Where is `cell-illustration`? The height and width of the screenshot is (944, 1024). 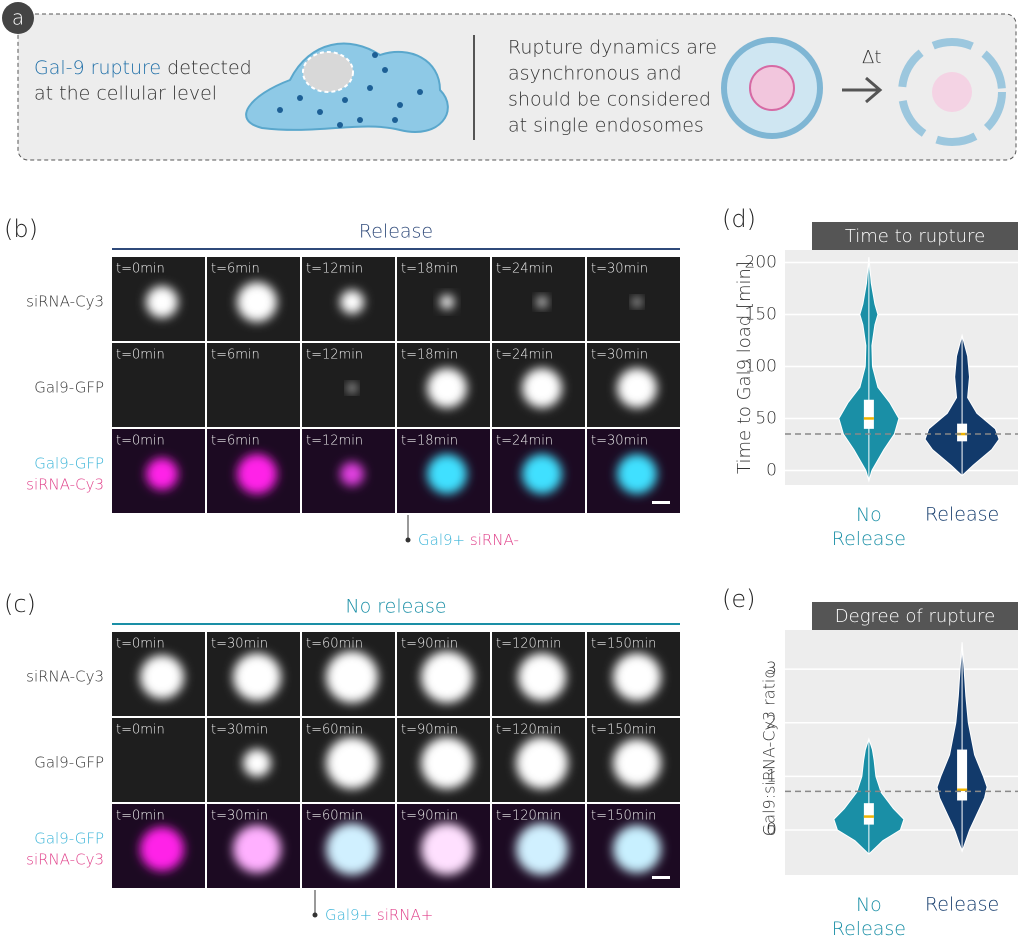
cell-illustration is located at coordinates (347, 87).